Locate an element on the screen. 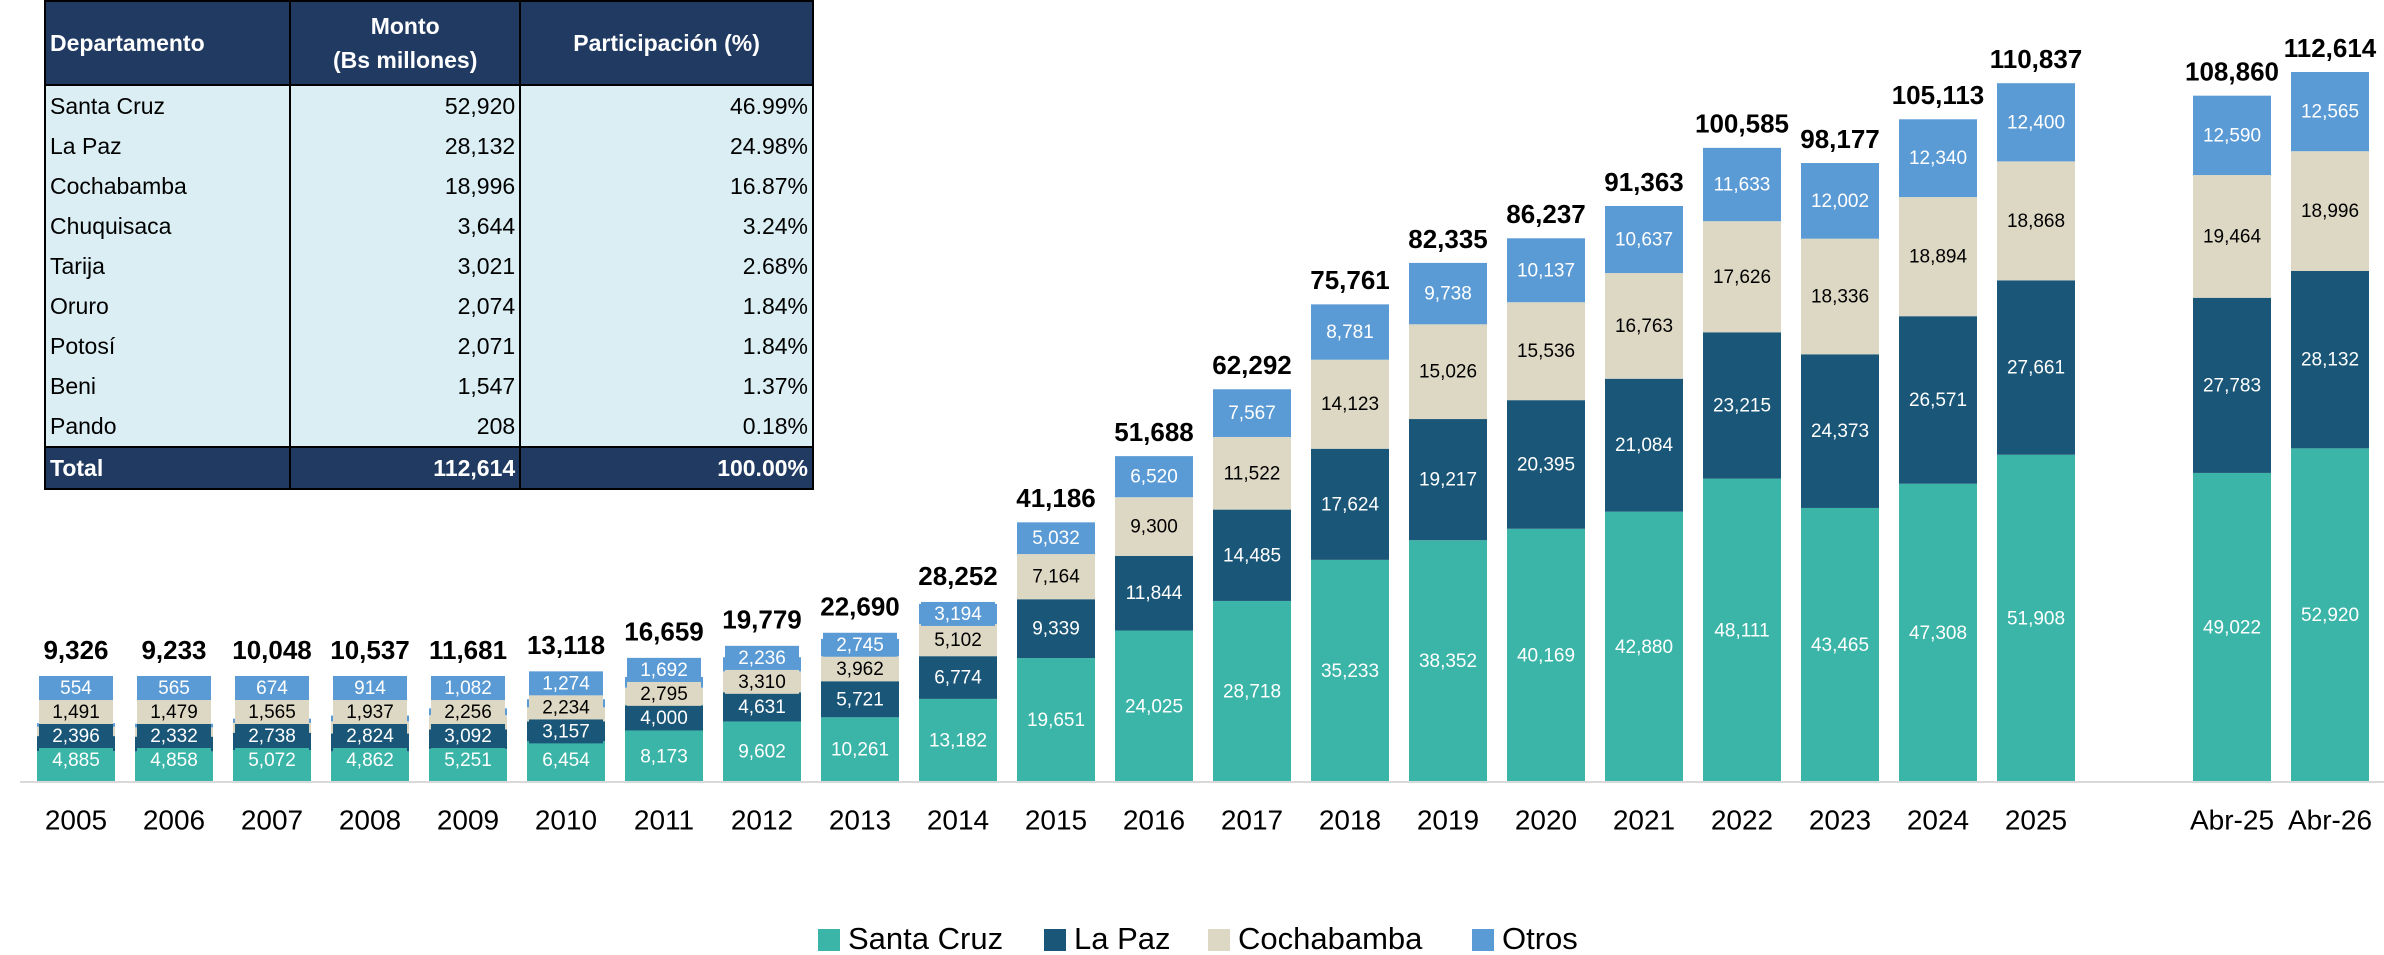 The image size is (2384, 955). table-row: Tarija 3,021 2.68% is located at coordinates (428, 266).